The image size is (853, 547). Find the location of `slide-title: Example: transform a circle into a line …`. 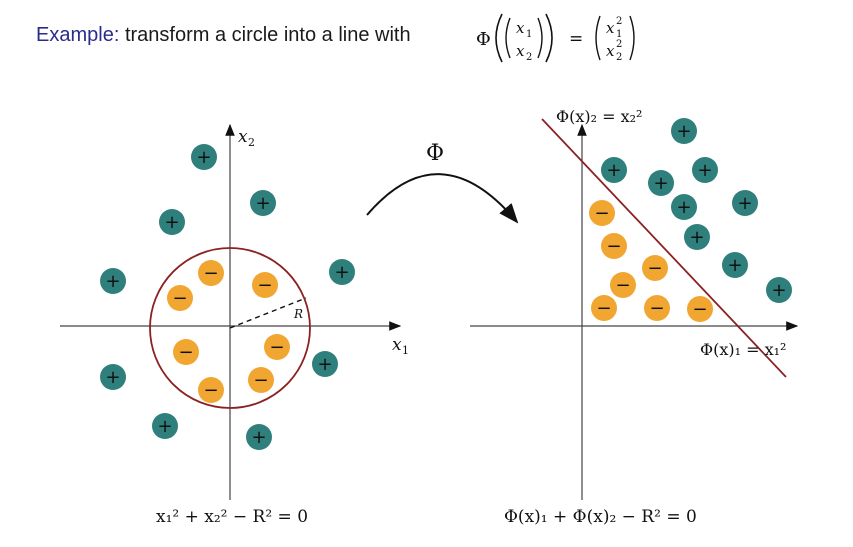

slide-title: Example: transform a circle into a line … is located at coordinates (223, 35).